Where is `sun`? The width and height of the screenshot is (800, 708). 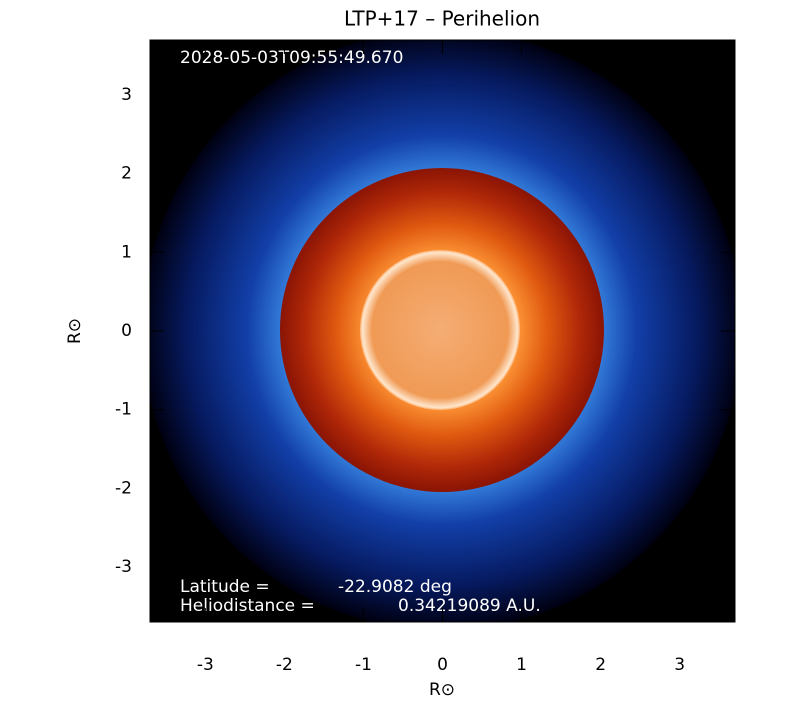 sun is located at coordinates (440, 330).